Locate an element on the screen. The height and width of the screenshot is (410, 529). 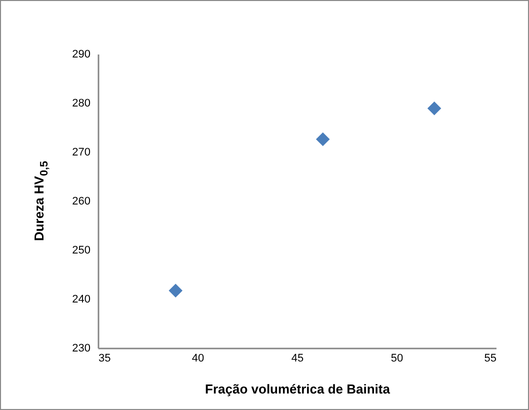
y-tick-label: 290 is located at coordinates (81, 54).